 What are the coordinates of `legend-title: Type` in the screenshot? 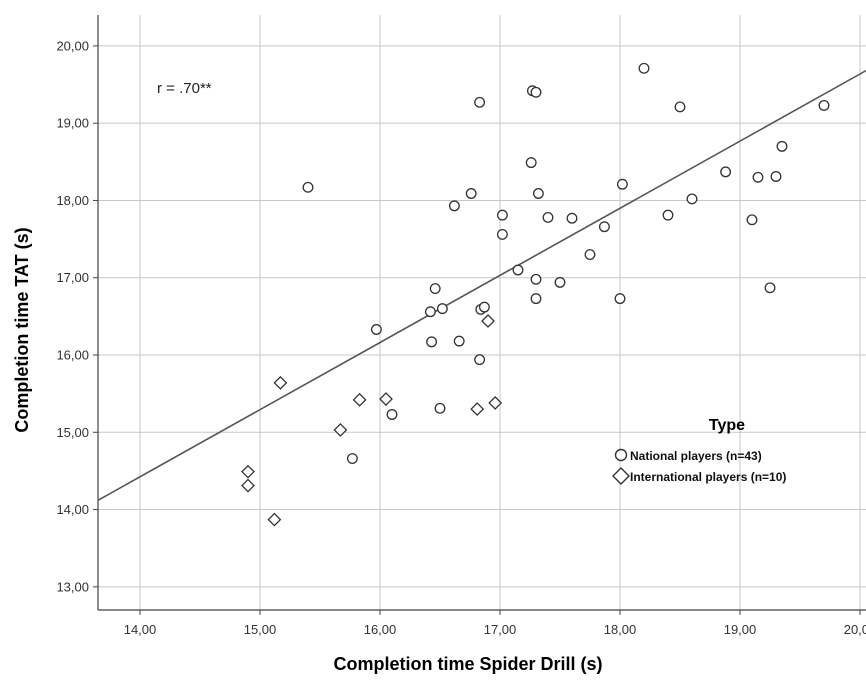 It's located at (727, 425).